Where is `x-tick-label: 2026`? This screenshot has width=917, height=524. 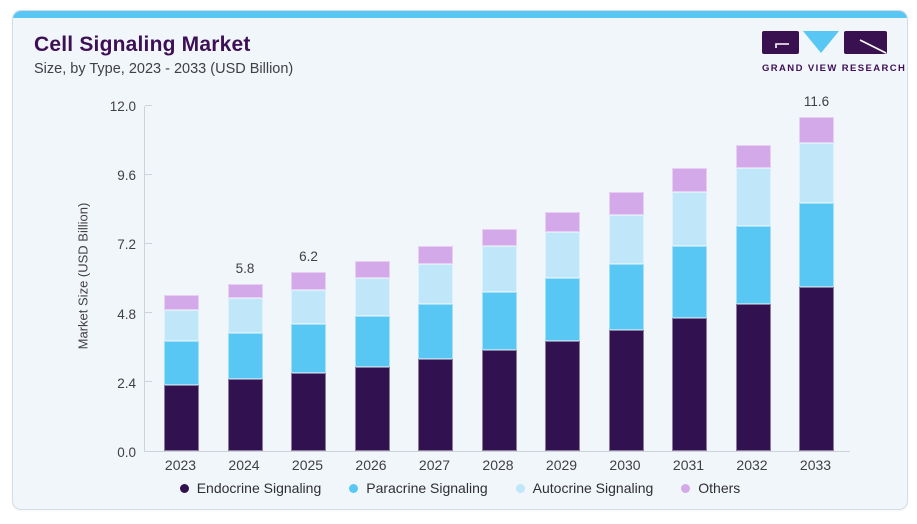 x-tick-label: 2026 is located at coordinates (371, 465).